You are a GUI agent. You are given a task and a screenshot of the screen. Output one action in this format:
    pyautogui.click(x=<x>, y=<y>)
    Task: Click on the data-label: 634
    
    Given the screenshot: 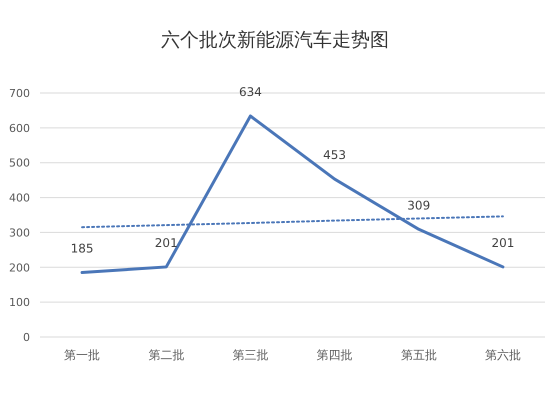 What is the action you would take?
    pyautogui.click(x=250, y=92)
    